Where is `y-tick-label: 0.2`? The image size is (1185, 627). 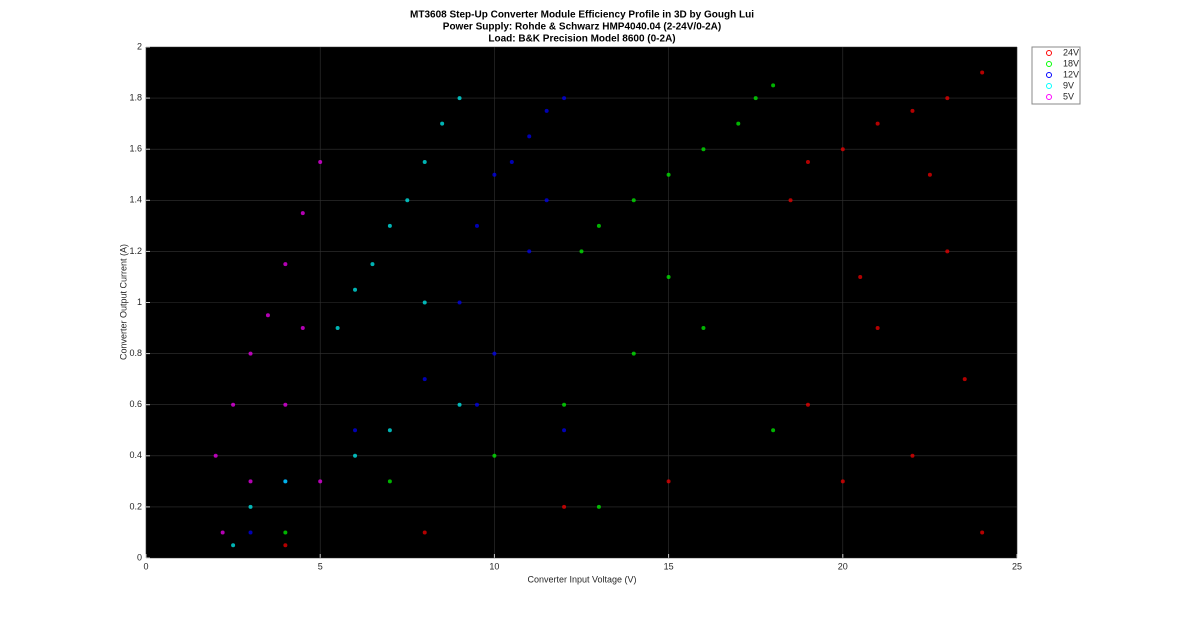 y-tick-label: 0.2 is located at coordinates (135, 506).